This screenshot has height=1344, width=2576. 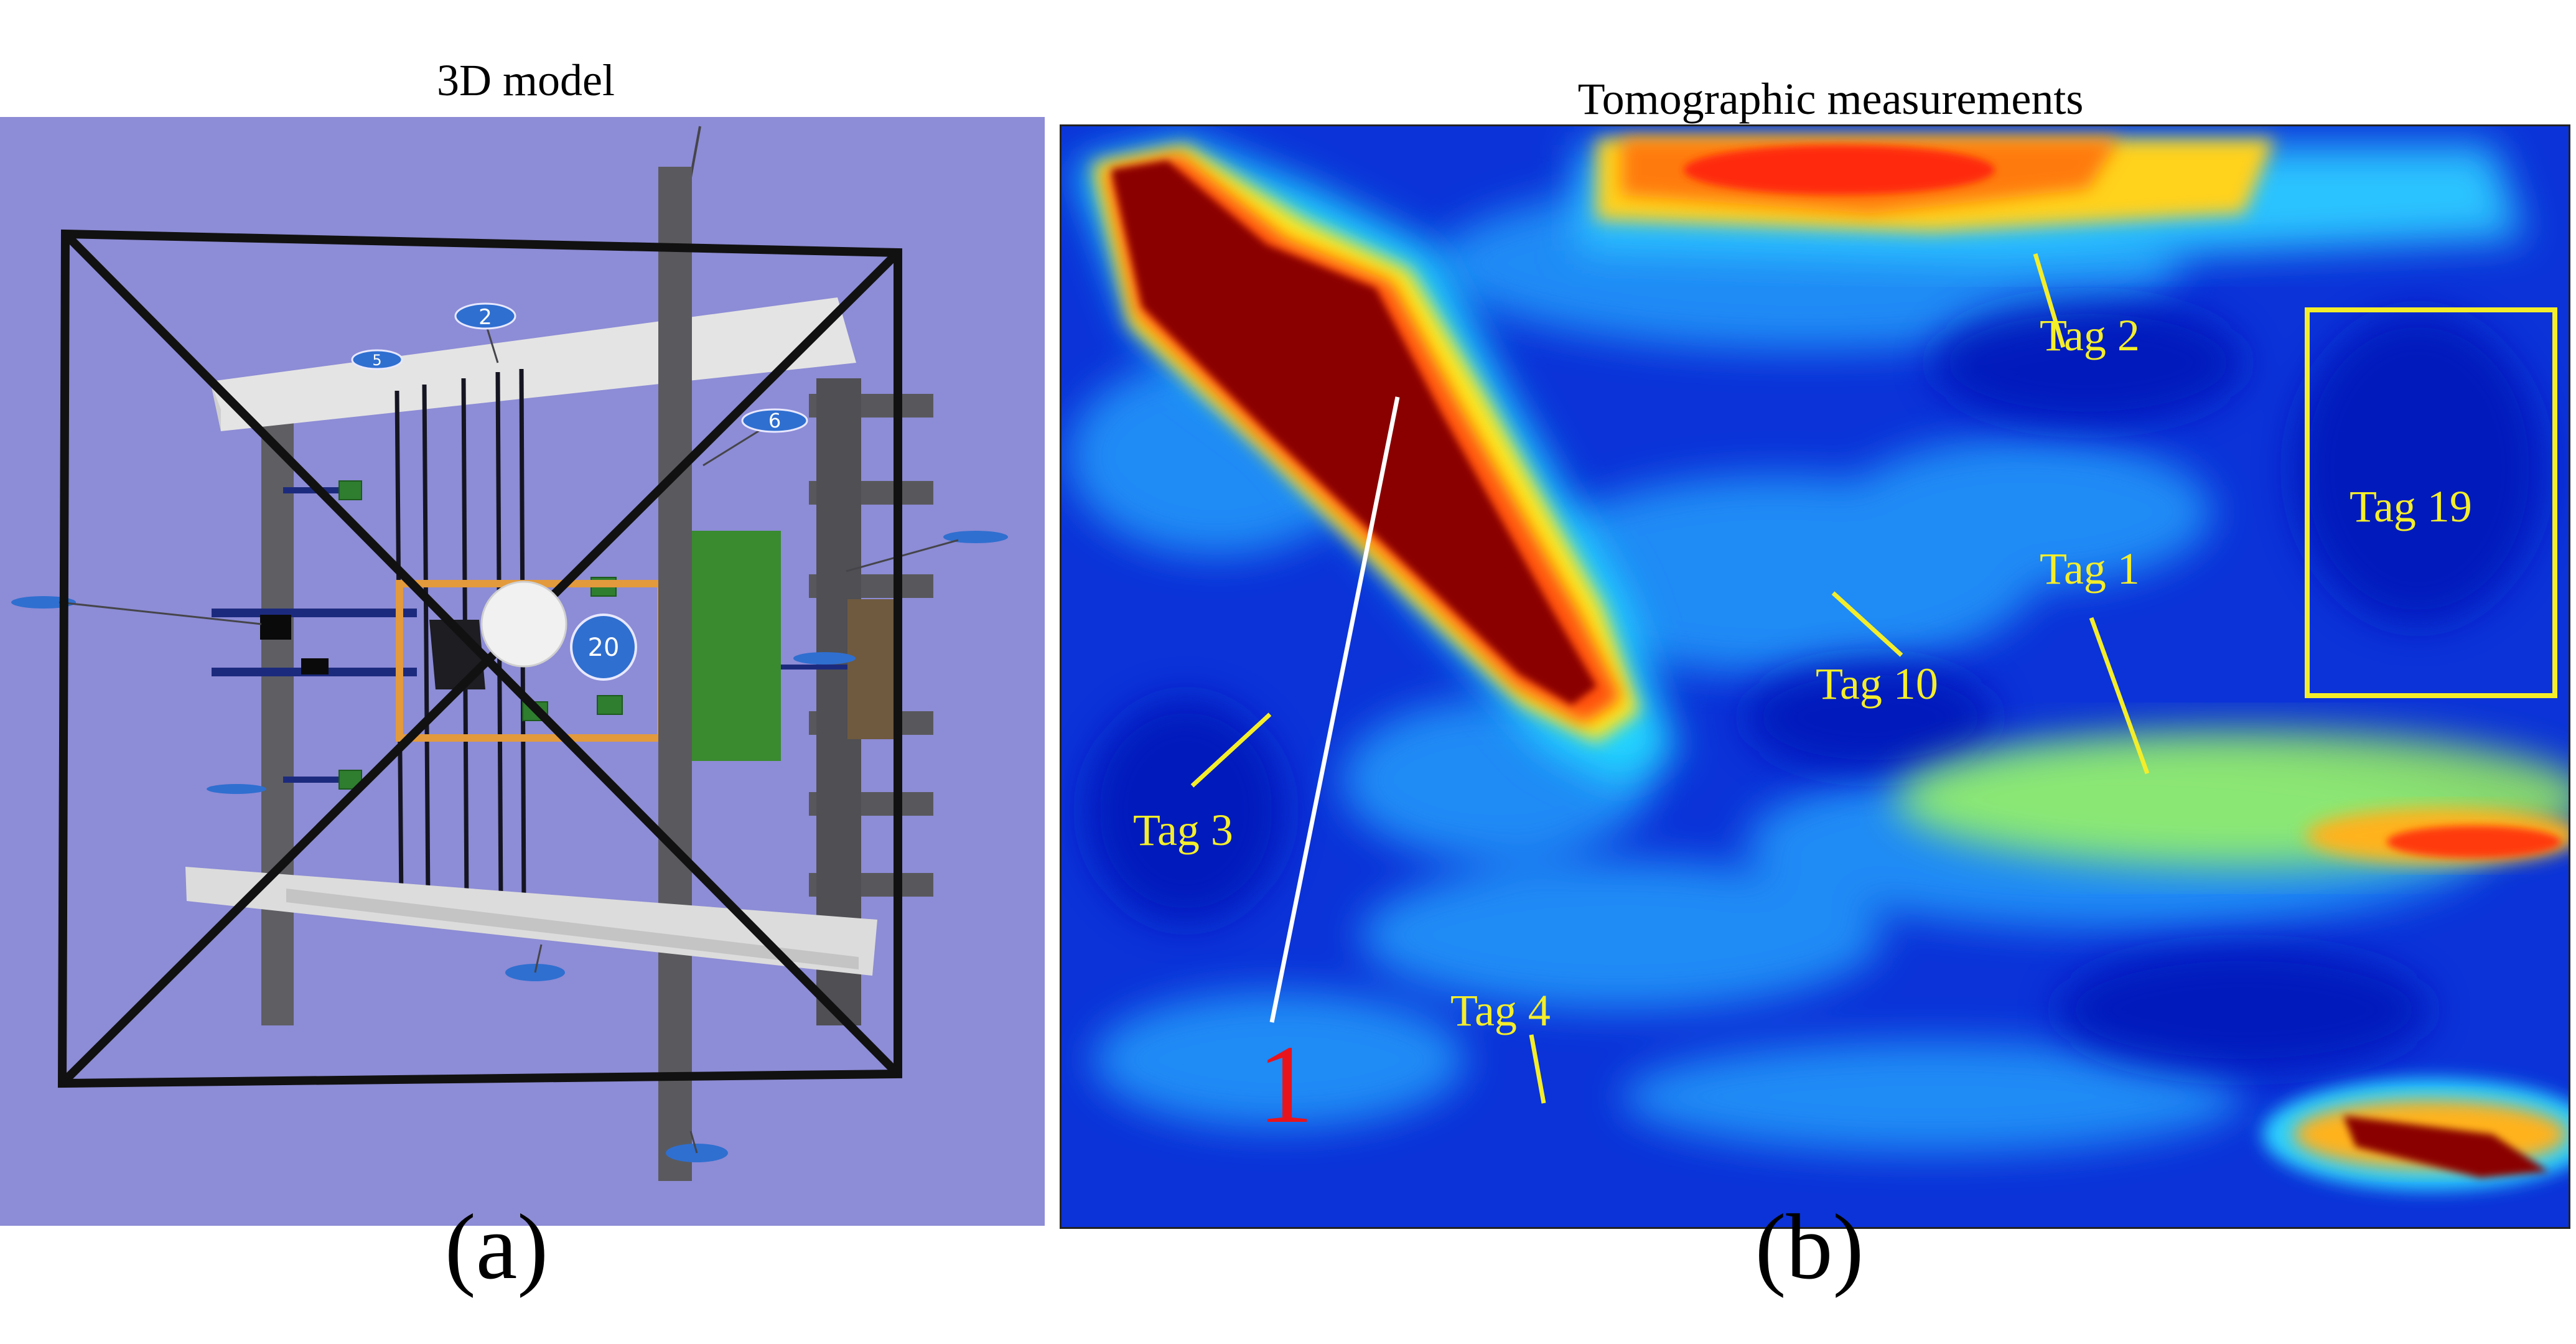 I want to click on center-pole, so click(x=675, y=674).